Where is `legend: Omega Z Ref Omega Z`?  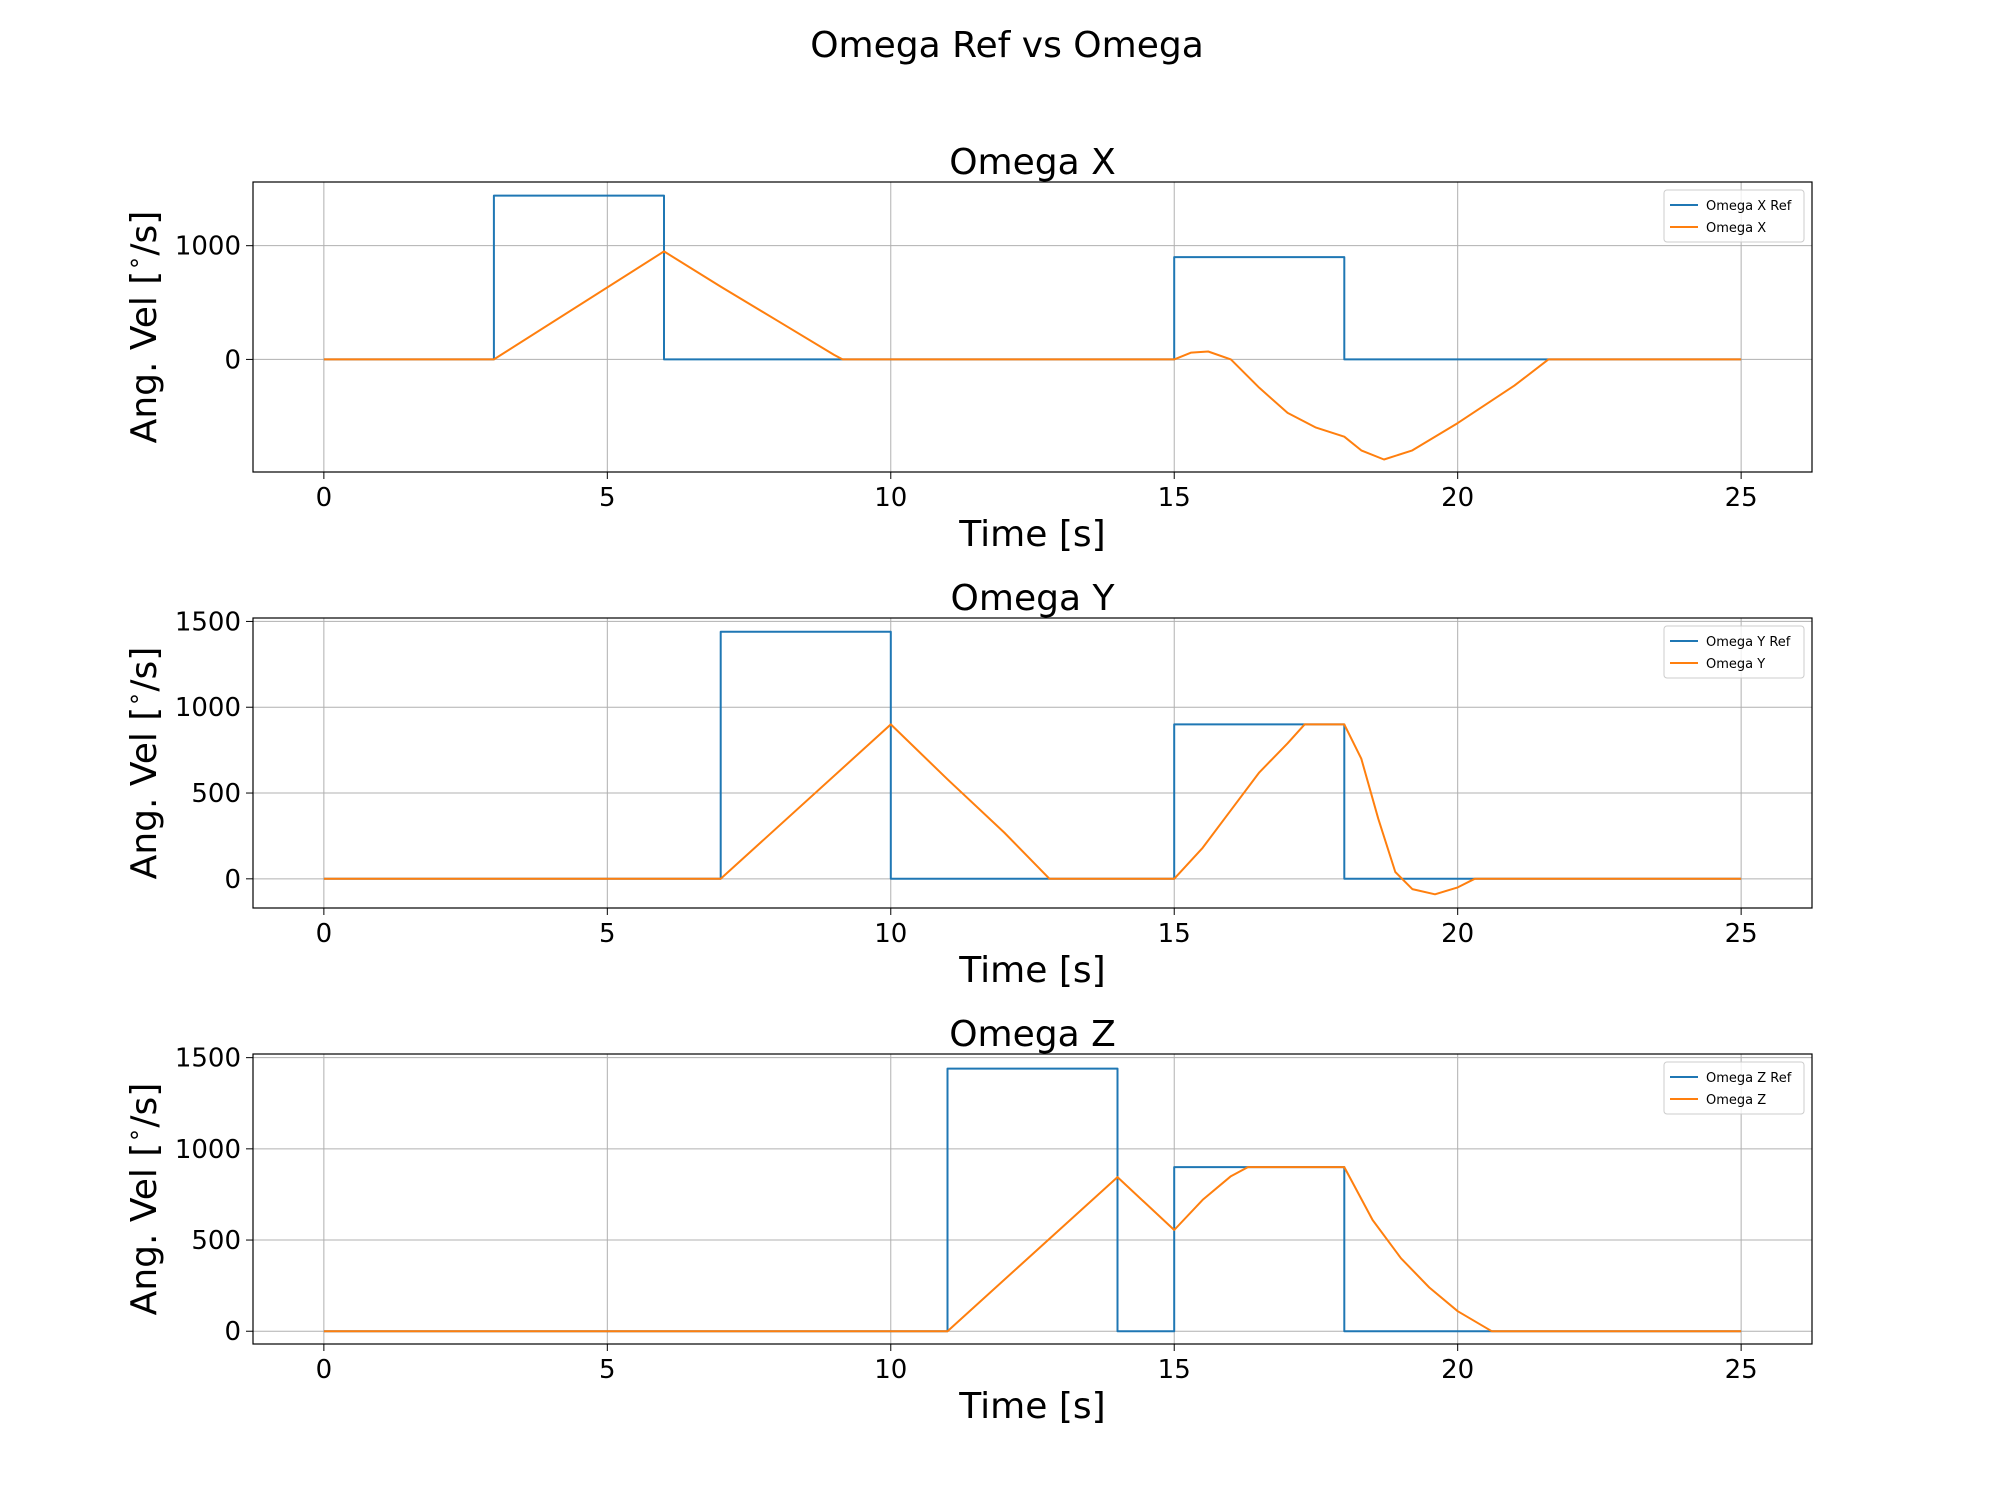 legend: Omega Z Ref Omega Z is located at coordinates (1734, 1088).